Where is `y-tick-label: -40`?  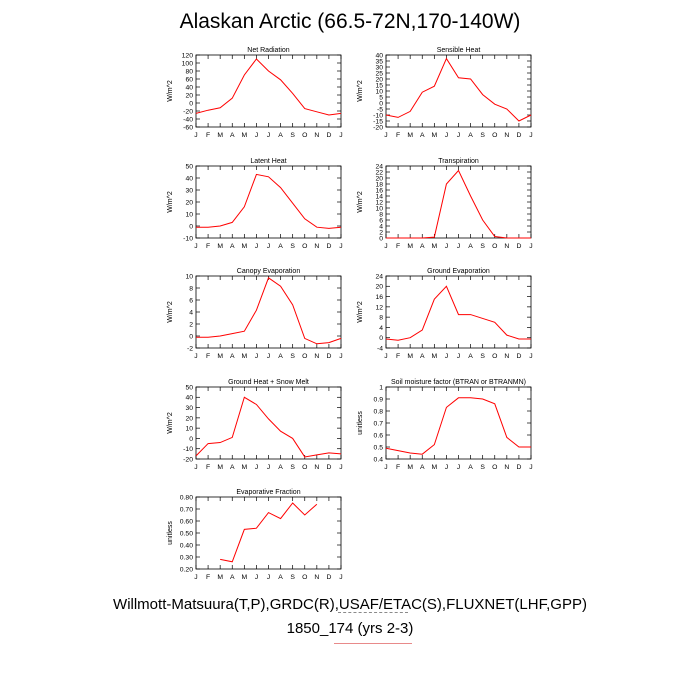 y-tick-label: -40 is located at coordinates (188, 119).